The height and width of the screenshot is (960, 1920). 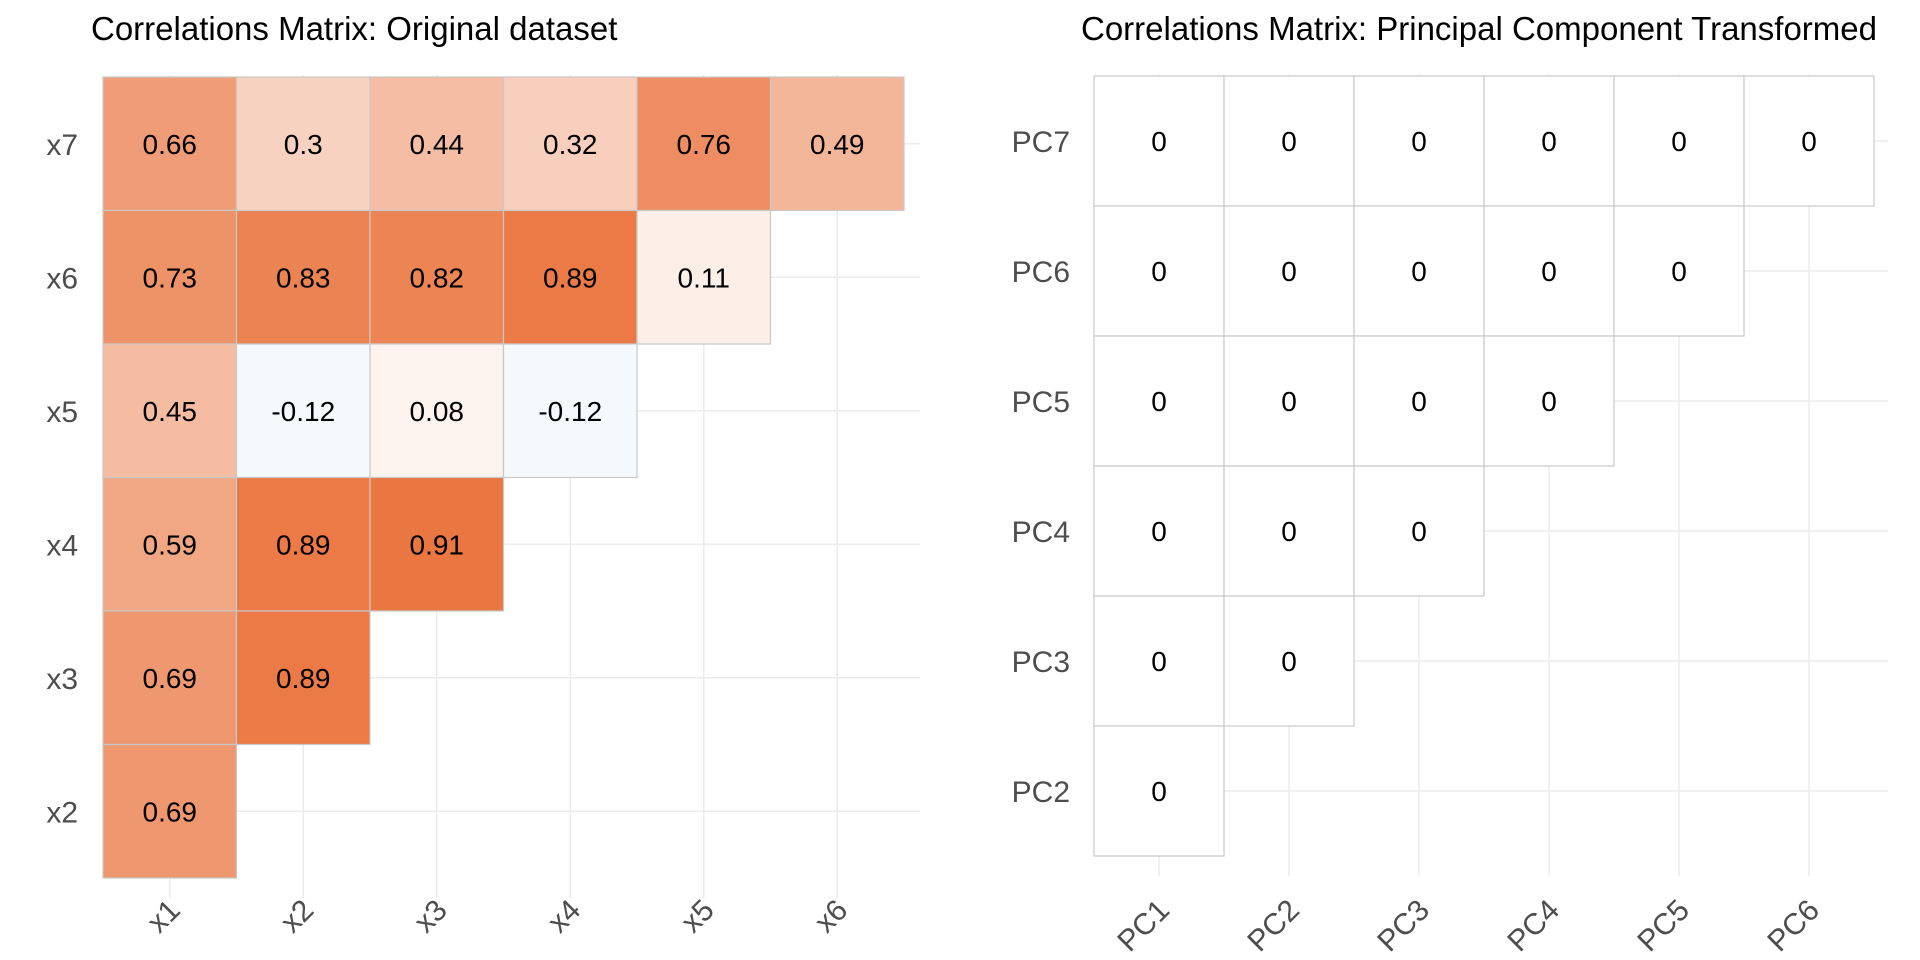 What do you see at coordinates (1041, 467) in the screenshot?
I see `y-axis-ticks: PC2 PC3 PC4 PC5 PC6 PC7` at bounding box center [1041, 467].